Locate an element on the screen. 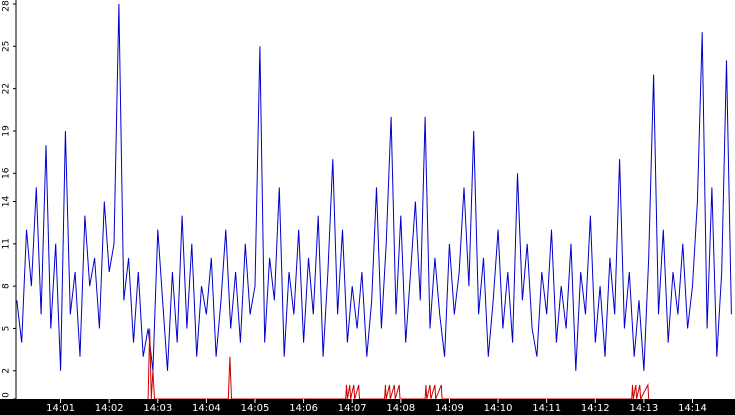  y-tick-label: 8 is located at coordinates (7, 286).